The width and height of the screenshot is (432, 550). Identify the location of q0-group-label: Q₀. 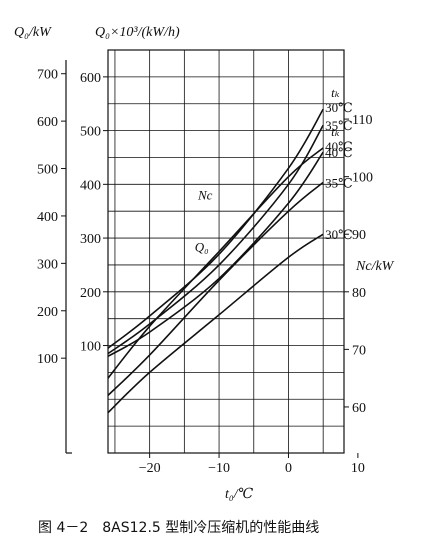
(202, 247).